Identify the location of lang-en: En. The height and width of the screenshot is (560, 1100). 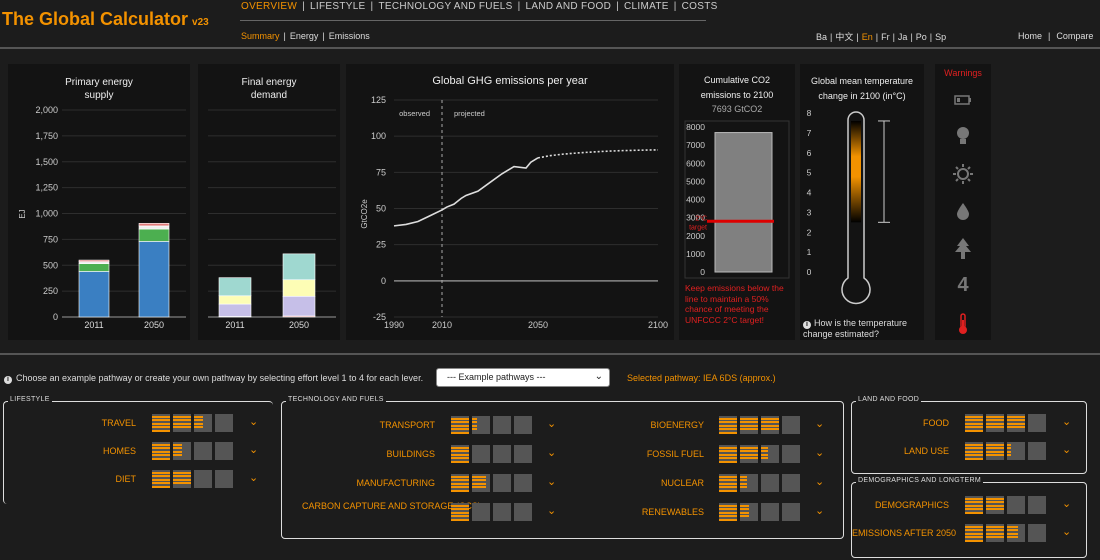
(867, 37).